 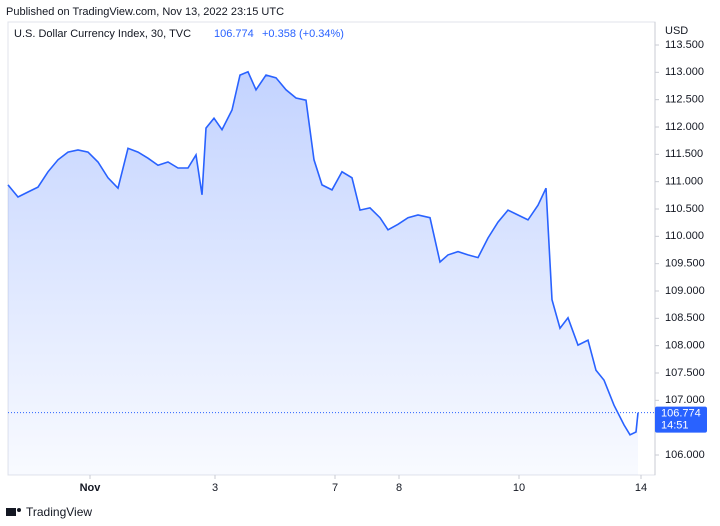 I want to click on y-tick-label: 106.000, so click(x=685, y=455).